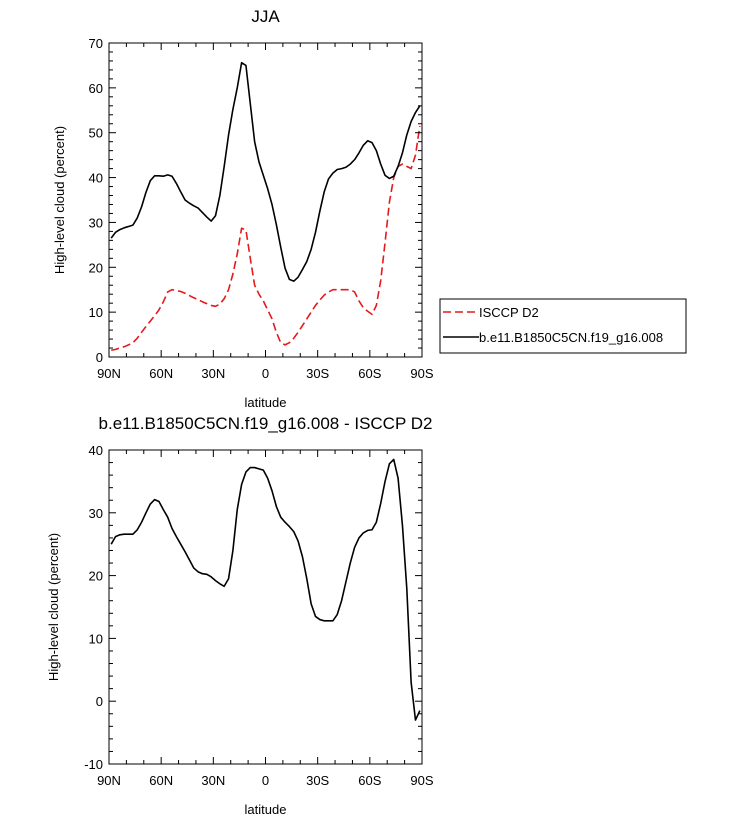  Describe the element at coordinates (96, 450) in the screenshot. I see `chart-bottom-y-tick-label: 40` at that location.